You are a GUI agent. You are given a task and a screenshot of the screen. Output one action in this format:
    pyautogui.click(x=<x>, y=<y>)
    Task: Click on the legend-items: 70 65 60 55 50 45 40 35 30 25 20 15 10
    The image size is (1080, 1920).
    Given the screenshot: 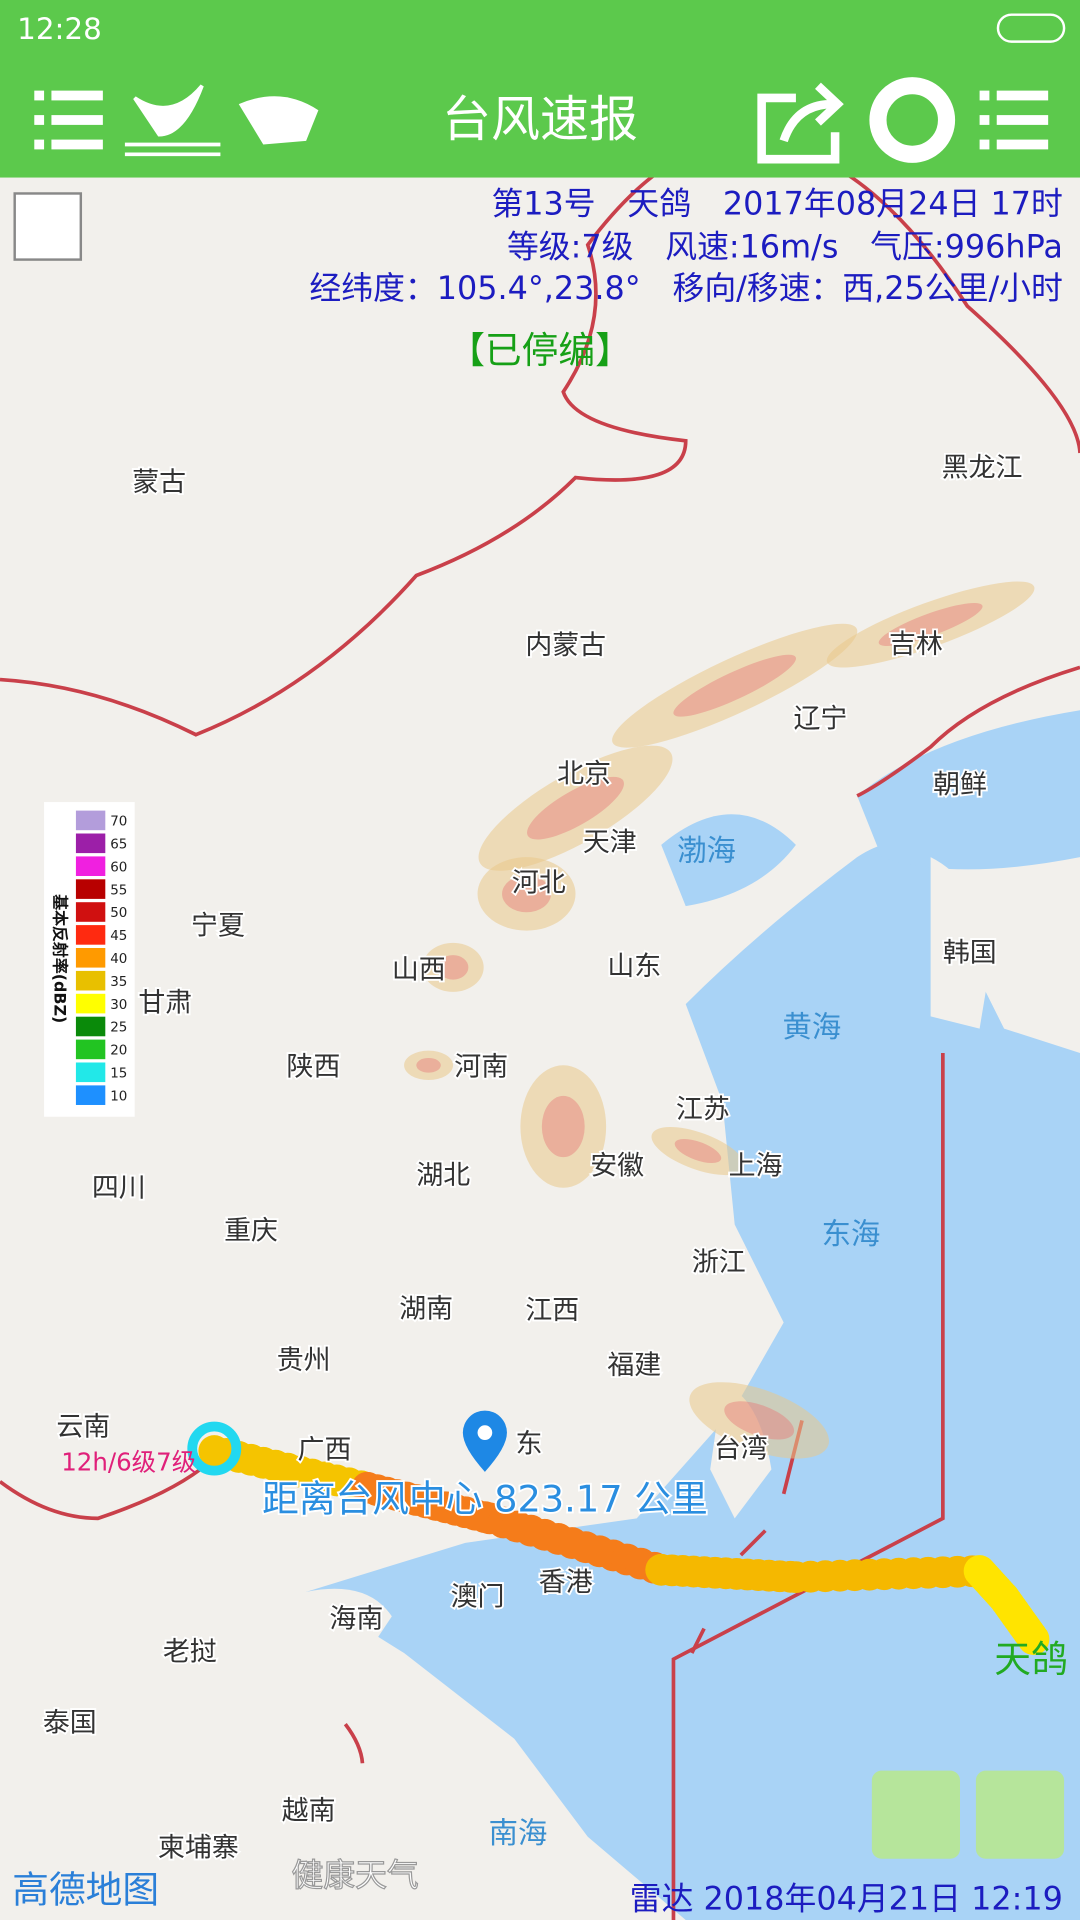 What is the action you would take?
    pyautogui.click(x=101, y=957)
    